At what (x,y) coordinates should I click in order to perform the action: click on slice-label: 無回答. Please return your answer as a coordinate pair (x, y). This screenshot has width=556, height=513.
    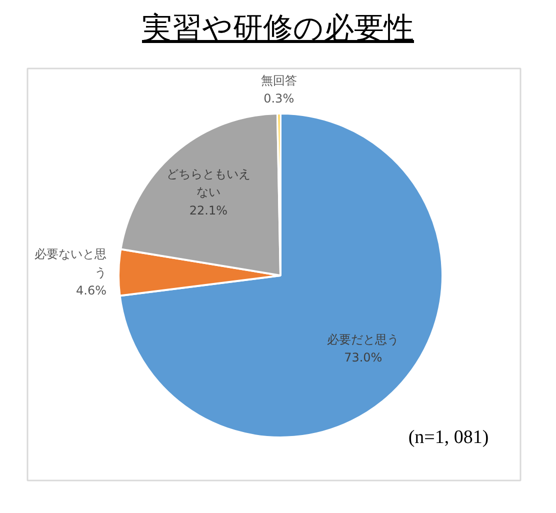
    Looking at the image, I should click on (278, 80).